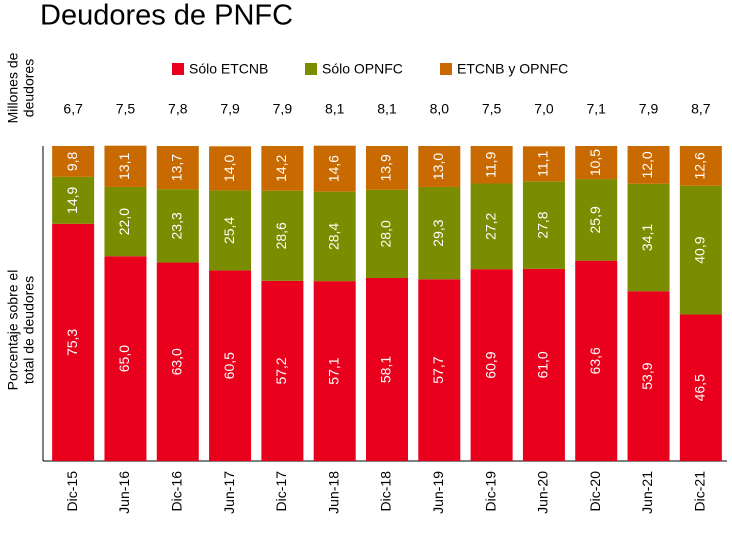 This screenshot has width=732, height=535. I want to click on x-tick-label: Jun-19, so click(438, 492).